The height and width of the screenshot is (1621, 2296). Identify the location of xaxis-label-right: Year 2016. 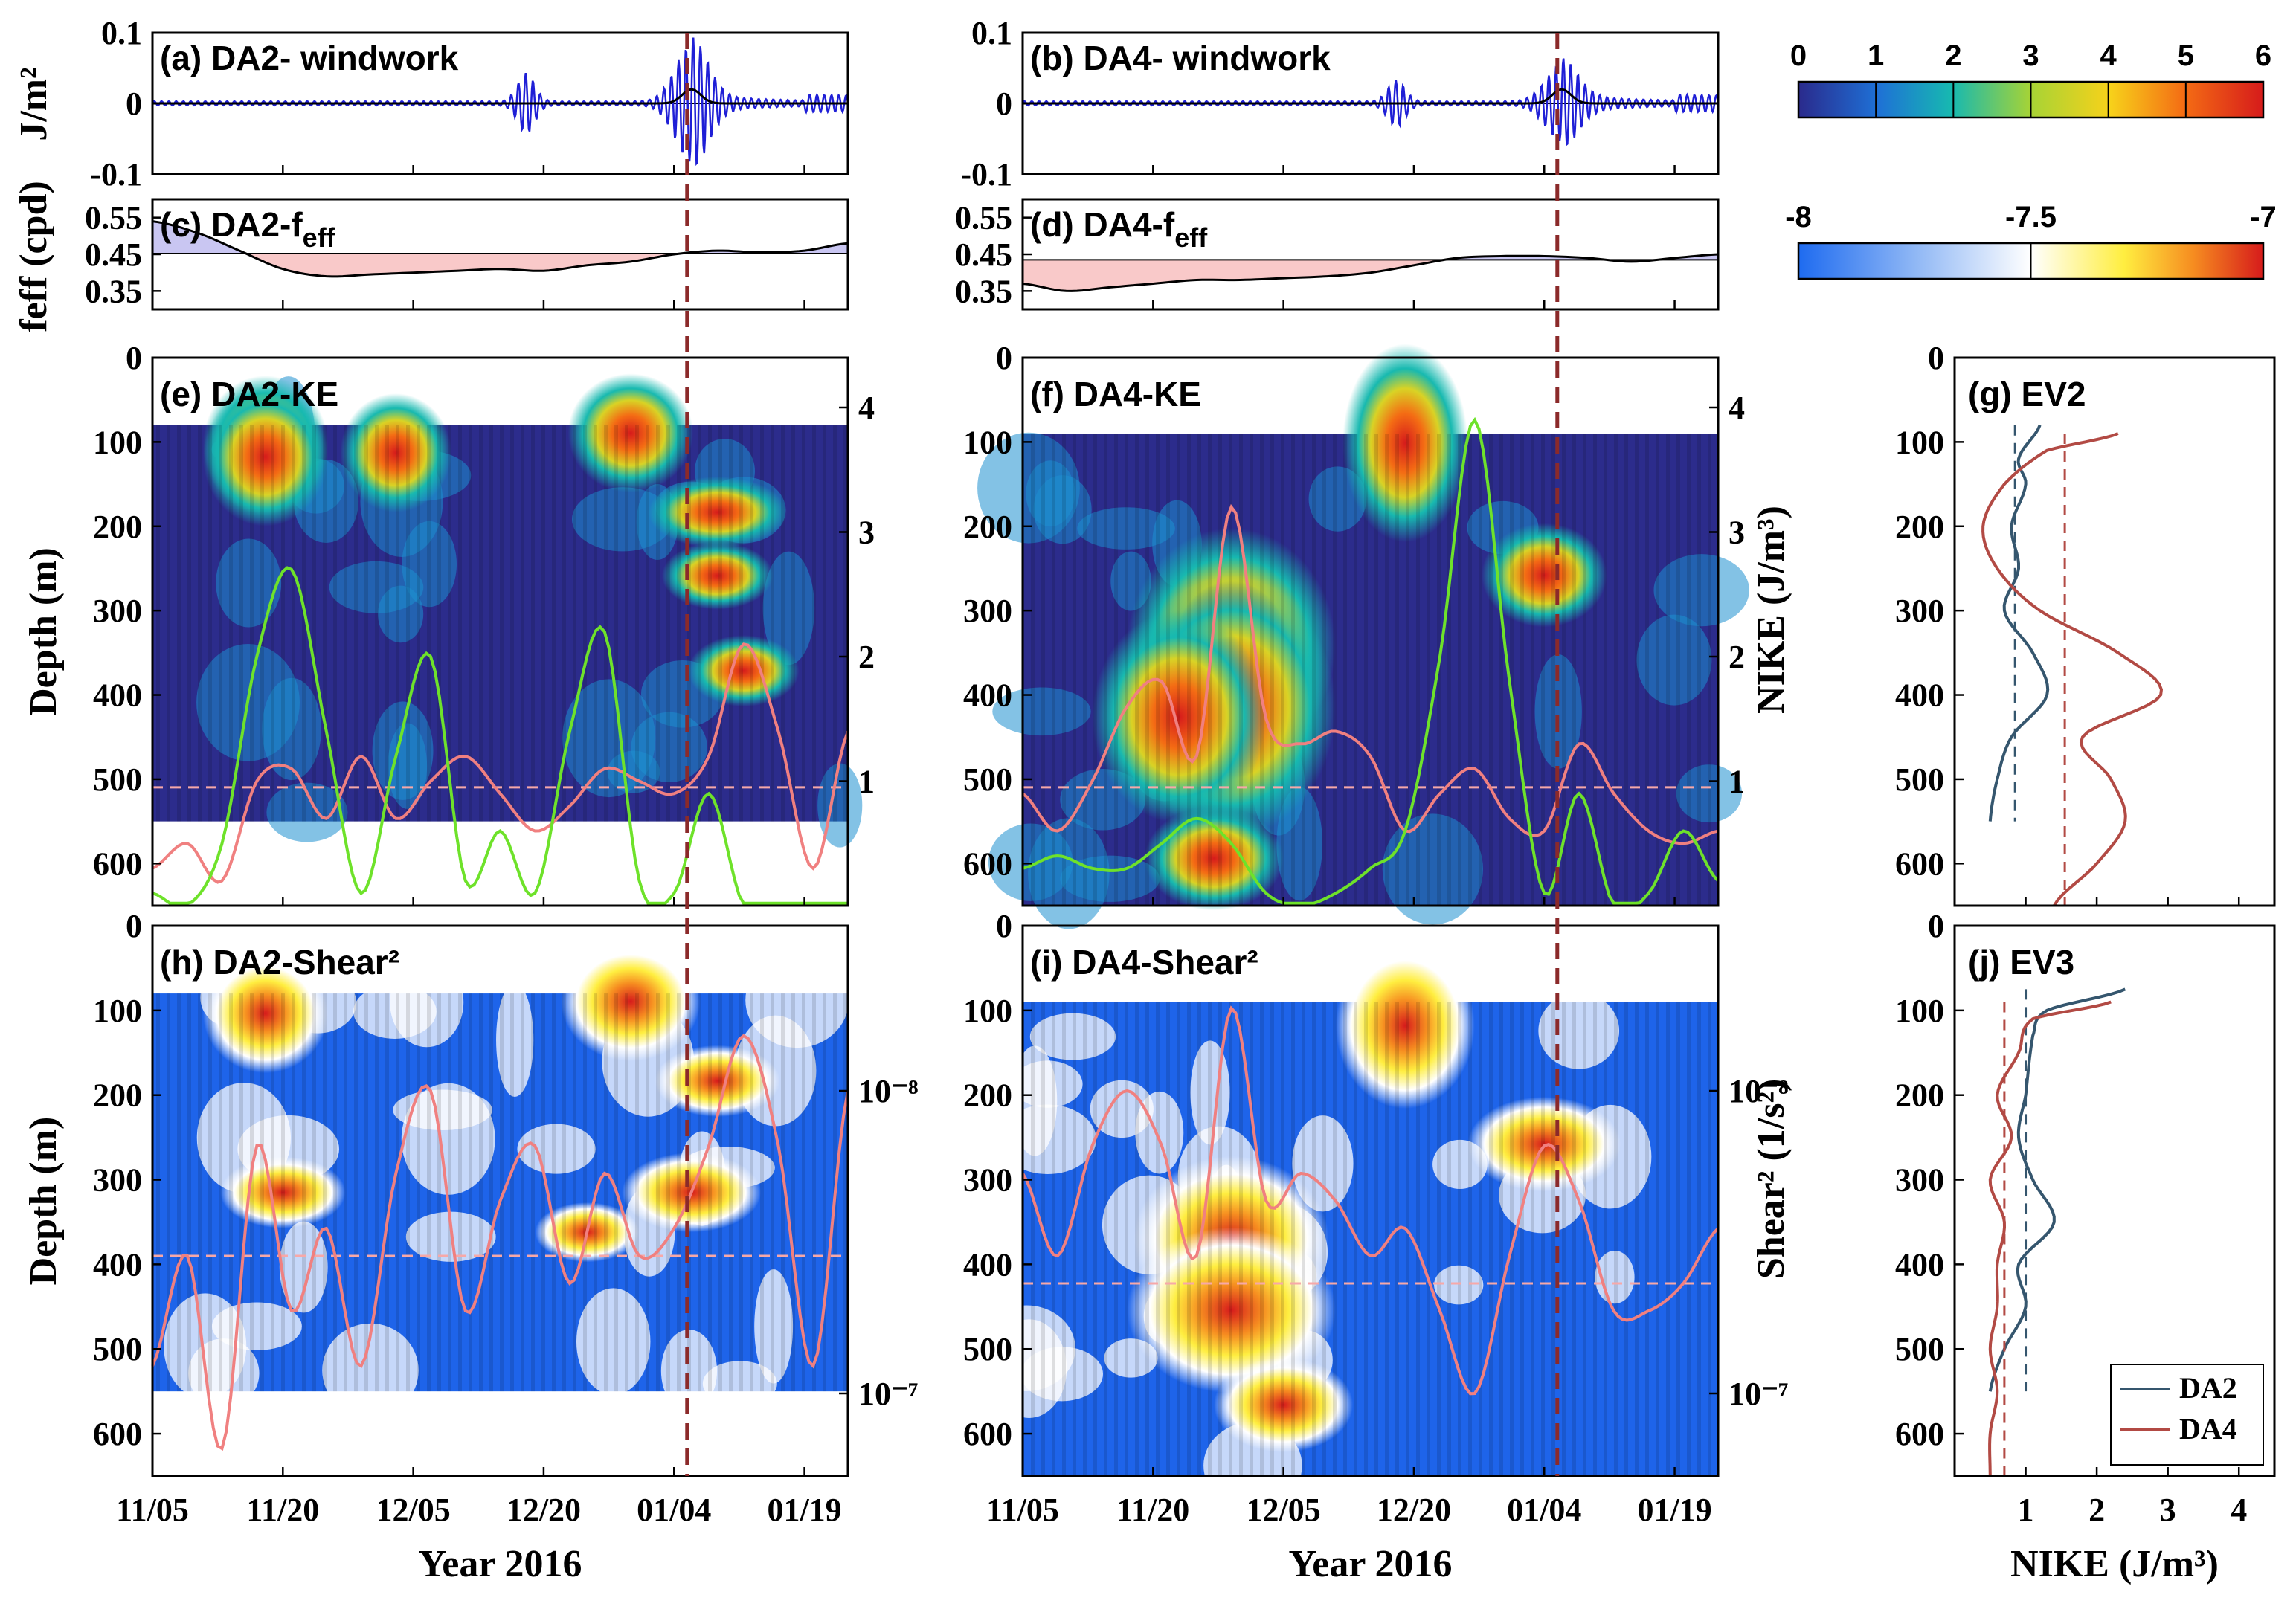
(1370, 1564).